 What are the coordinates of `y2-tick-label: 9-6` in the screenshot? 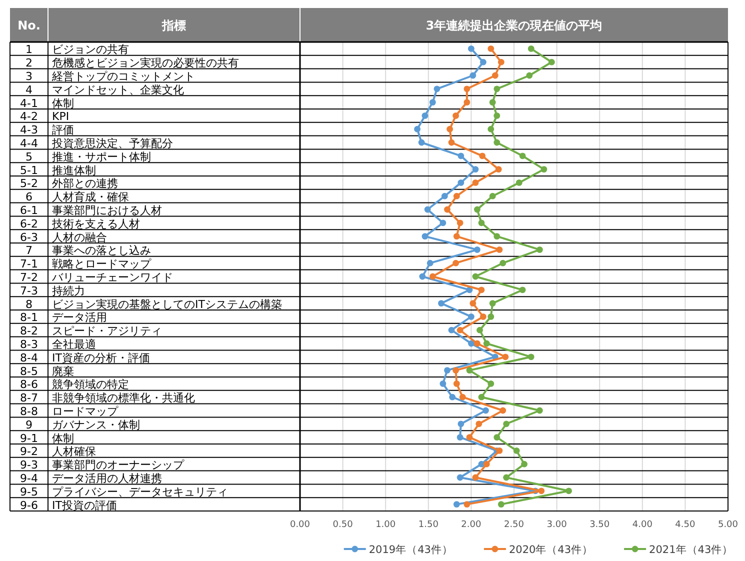 It's located at (29, 505).